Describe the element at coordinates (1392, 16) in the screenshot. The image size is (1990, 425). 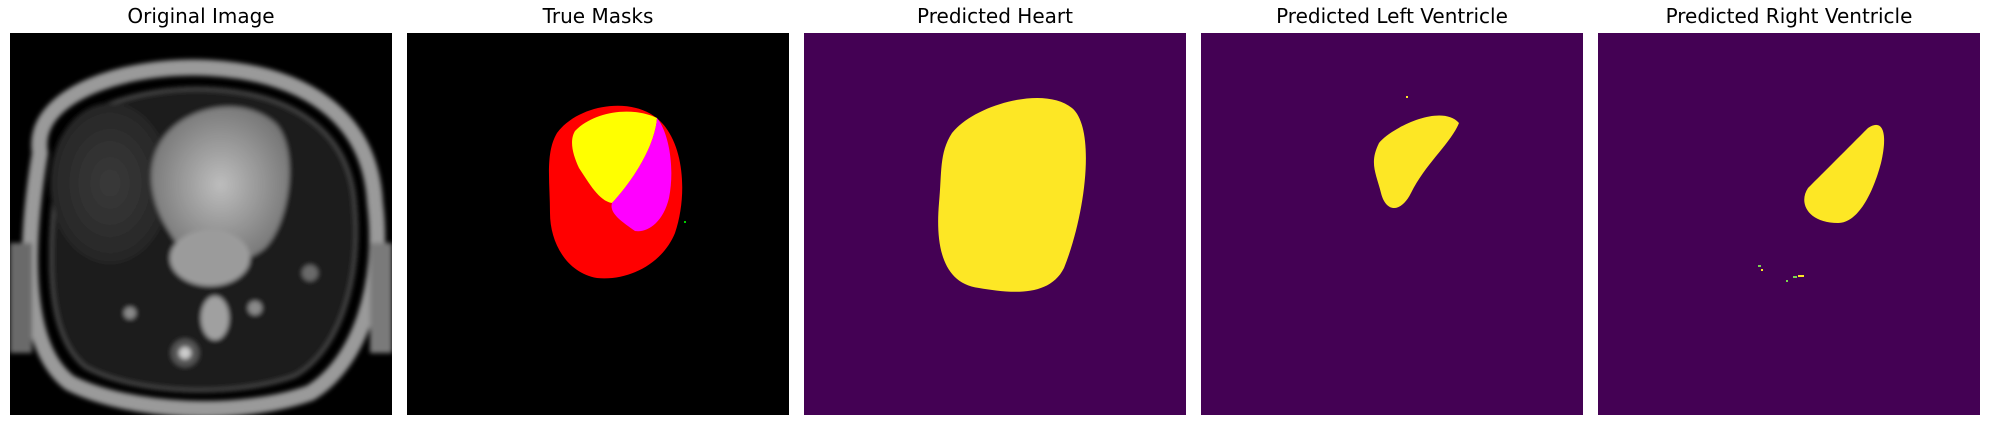
I see `panel-title-predicted-lv: Predicted Left Ventricle` at that location.